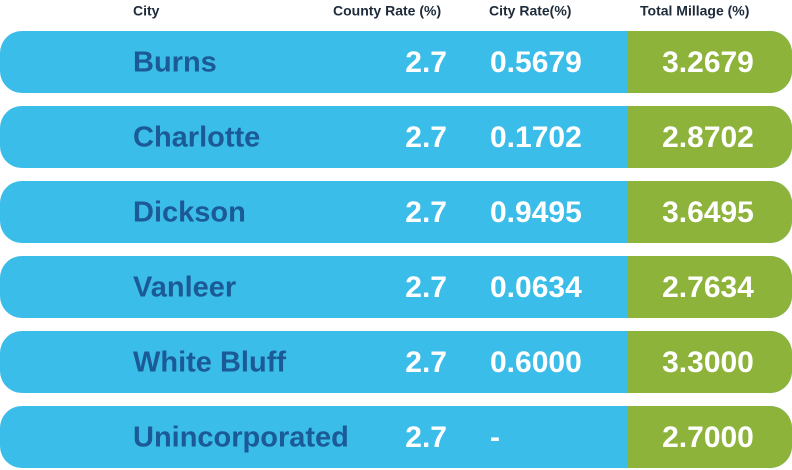 This screenshot has width=792, height=470. I want to click on column-header: Total Millage (%), so click(694, 11).